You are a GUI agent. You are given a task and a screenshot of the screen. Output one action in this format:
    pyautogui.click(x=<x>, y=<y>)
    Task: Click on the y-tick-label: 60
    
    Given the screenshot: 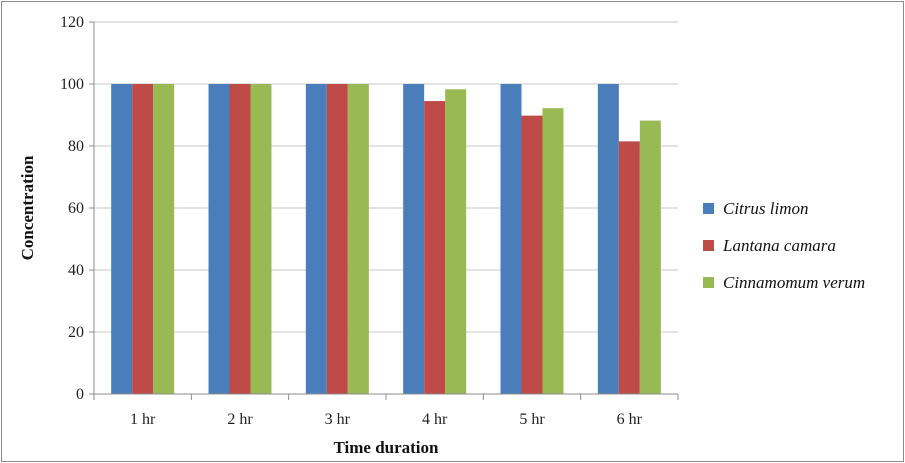 What is the action you would take?
    pyautogui.click(x=76, y=208)
    